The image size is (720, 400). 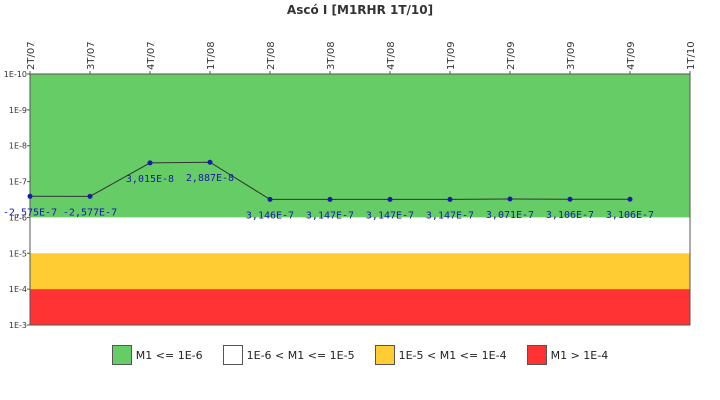 What do you see at coordinates (18, 325) in the screenshot?
I see `y-tick-label: 1E-3` at bounding box center [18, 325].